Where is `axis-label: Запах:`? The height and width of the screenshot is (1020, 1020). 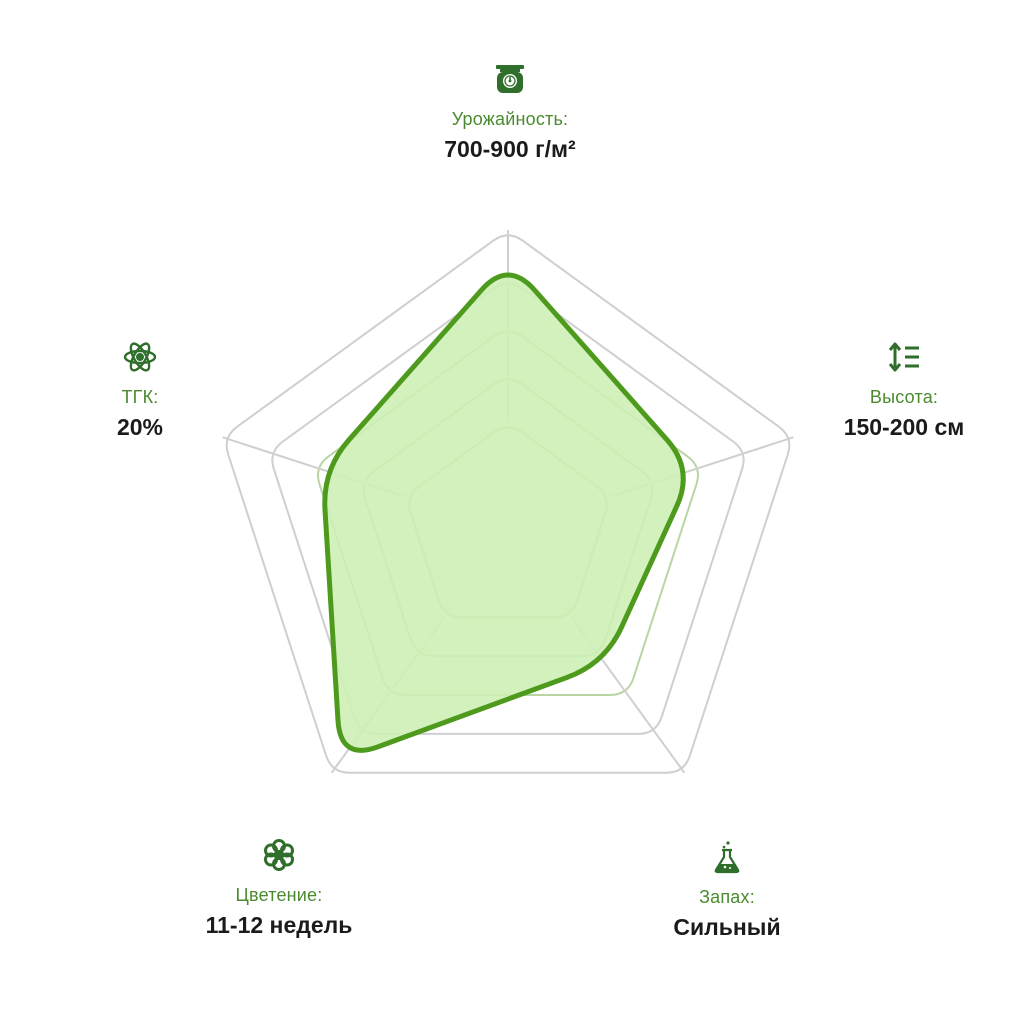 axis-label: Запах: is located at coordinates (727, 897).